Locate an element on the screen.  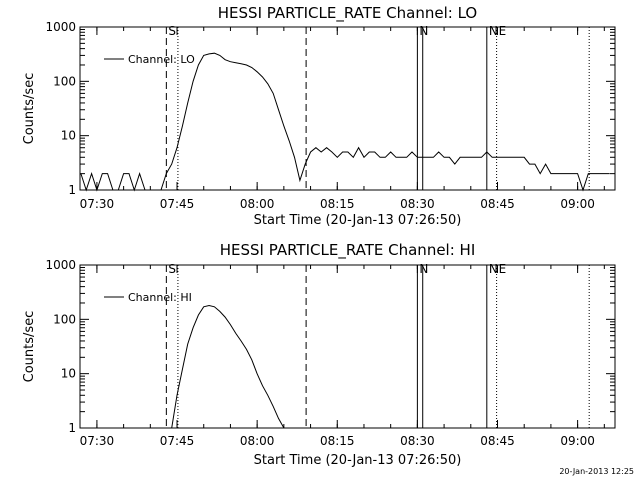
chart-title-0: HESSI PARTICLE_RATE Channel: LO is located at coordinates (347, 13).